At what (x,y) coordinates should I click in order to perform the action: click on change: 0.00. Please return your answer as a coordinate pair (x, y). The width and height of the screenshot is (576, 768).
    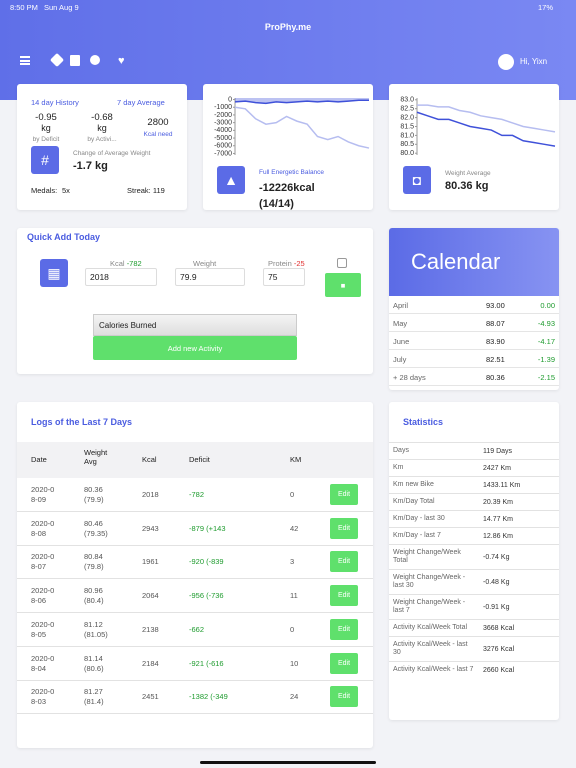
    Looking at the image, I should click on (547, 305).